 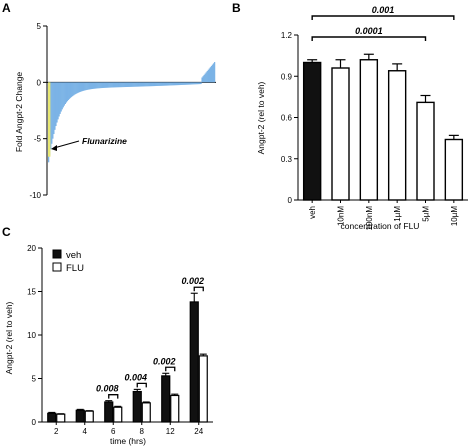 What do you see at coordinates (107, 389) in the screenshot?
I see `panel-c-p-value: 0.008` at bounding box center [107, 389].